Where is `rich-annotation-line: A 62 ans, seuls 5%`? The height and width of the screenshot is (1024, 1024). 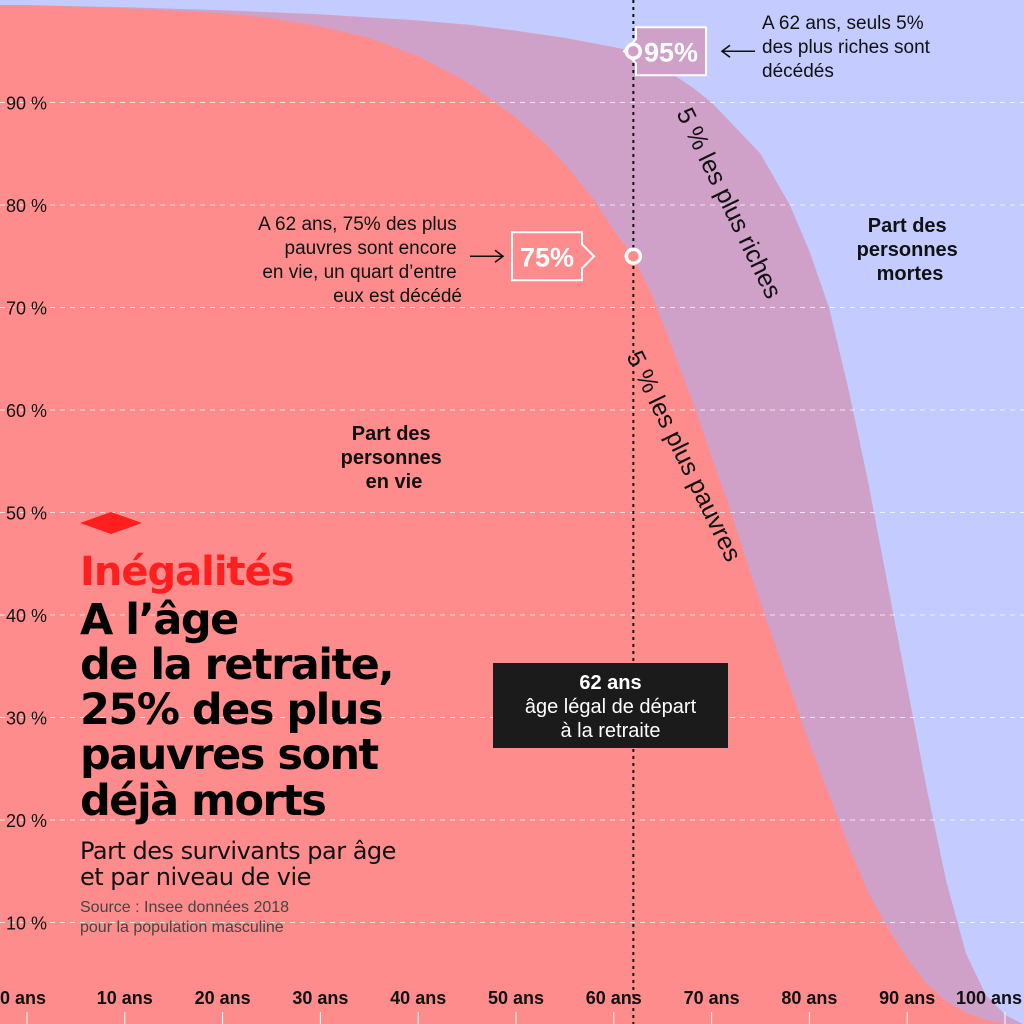 rich-annotation-line: A 62 ans, seuls 5% is located at coordinates (843, 23).